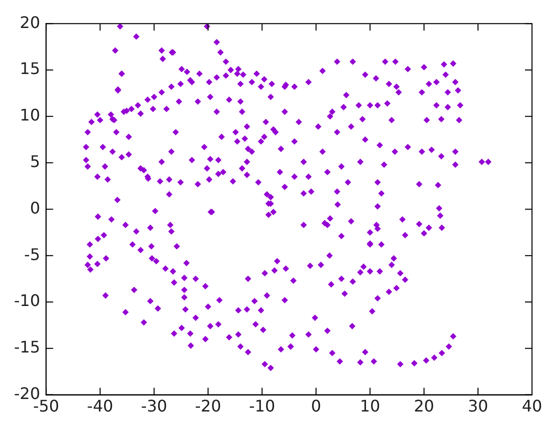 This screenshot has width=558, height=430. Describe the element at coordinates (100, 406) in the screenshot. I see `x-tick-label: -40` at that location.